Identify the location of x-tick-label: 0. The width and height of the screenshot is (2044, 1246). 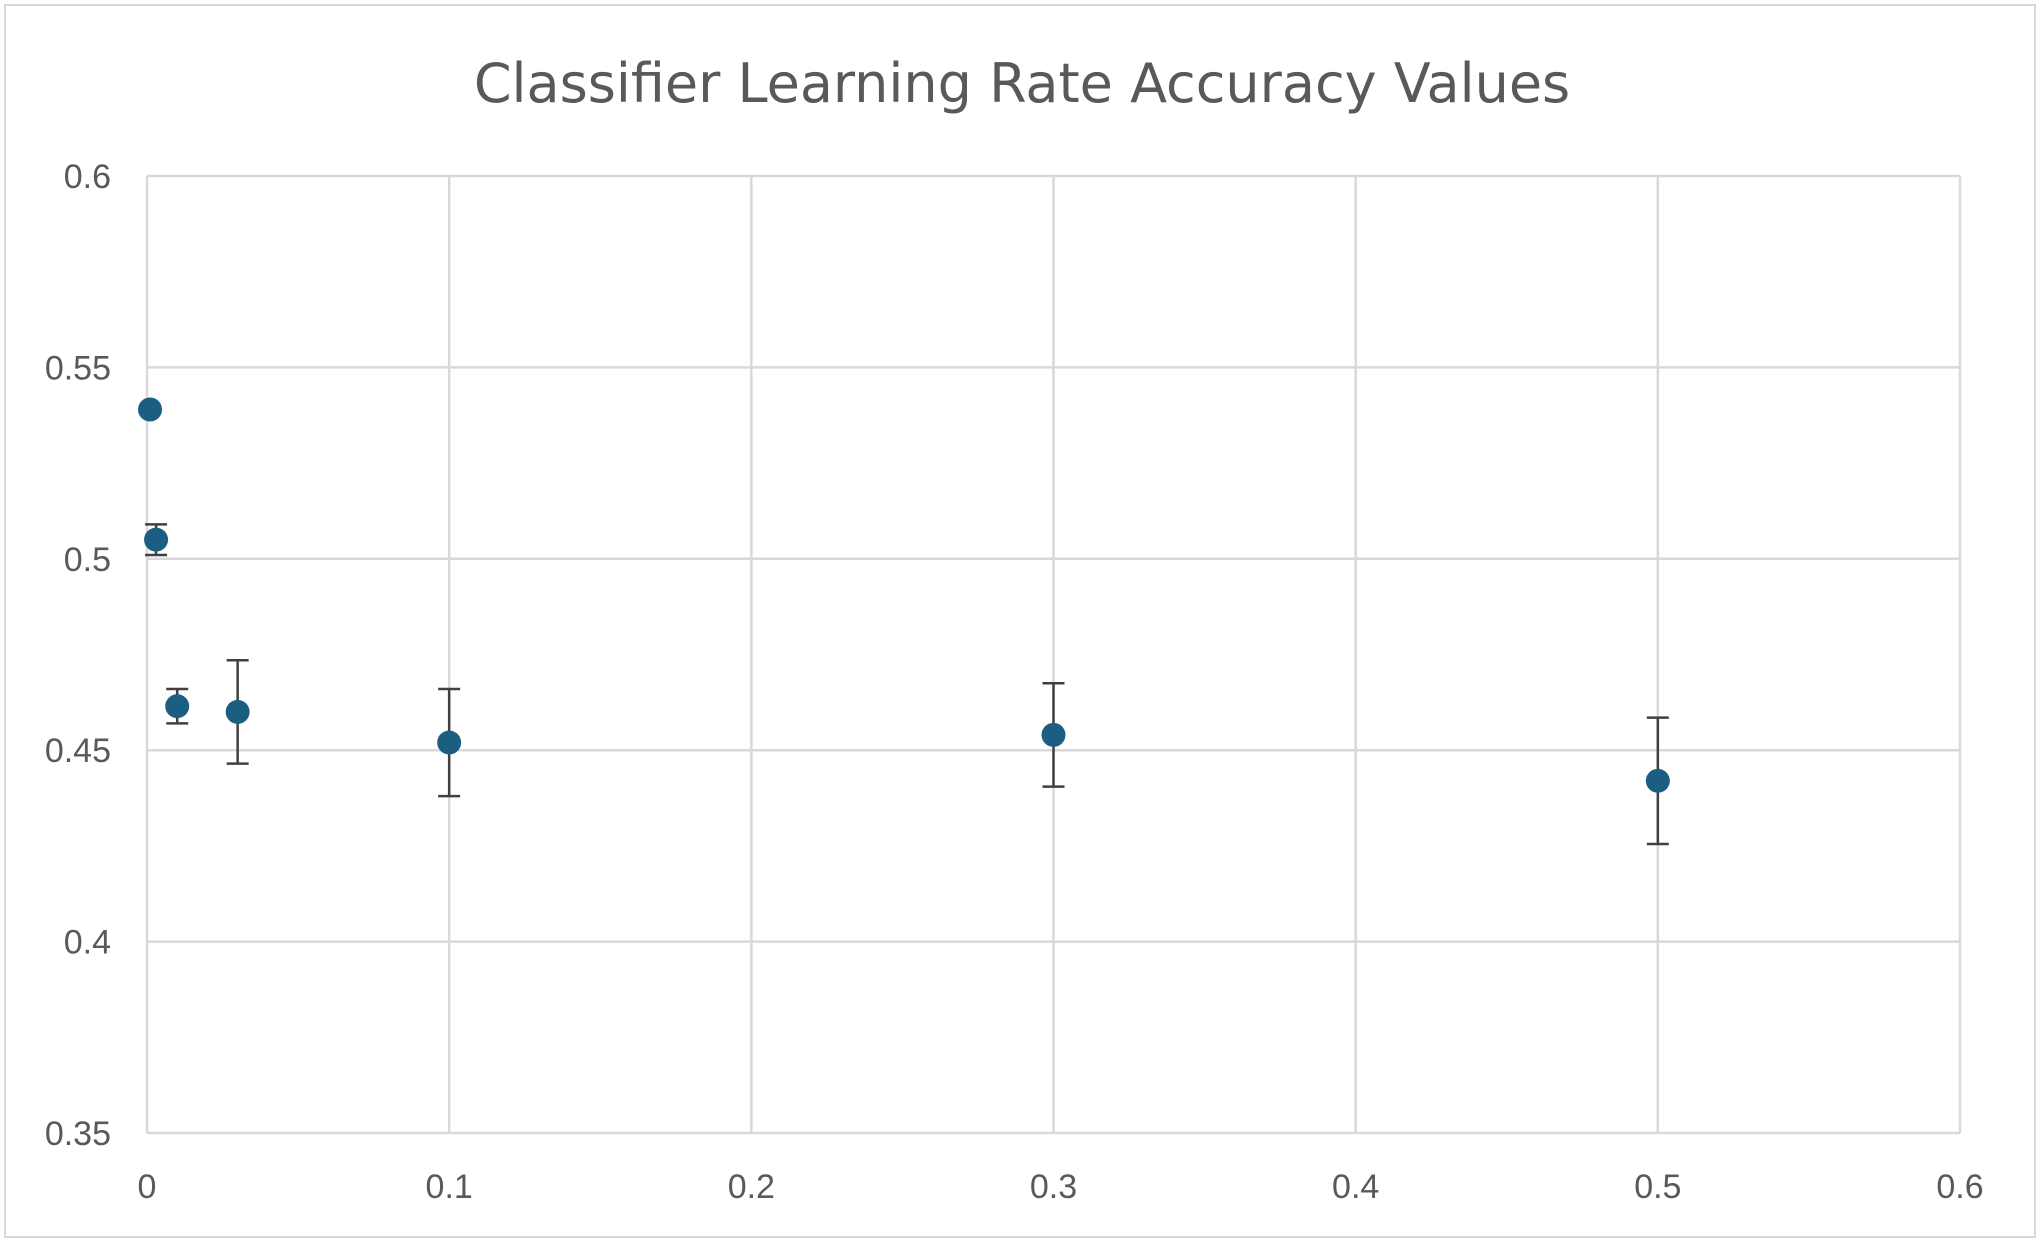
(147, 1187).